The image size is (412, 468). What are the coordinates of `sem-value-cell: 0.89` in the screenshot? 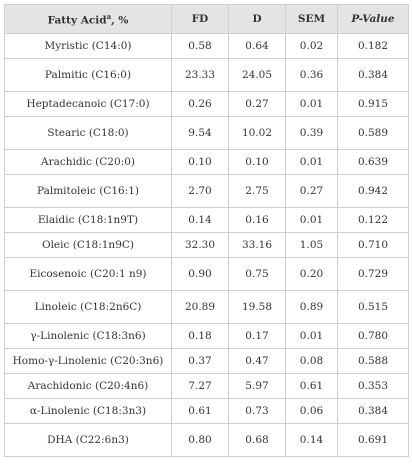 It's located at (311, 307).